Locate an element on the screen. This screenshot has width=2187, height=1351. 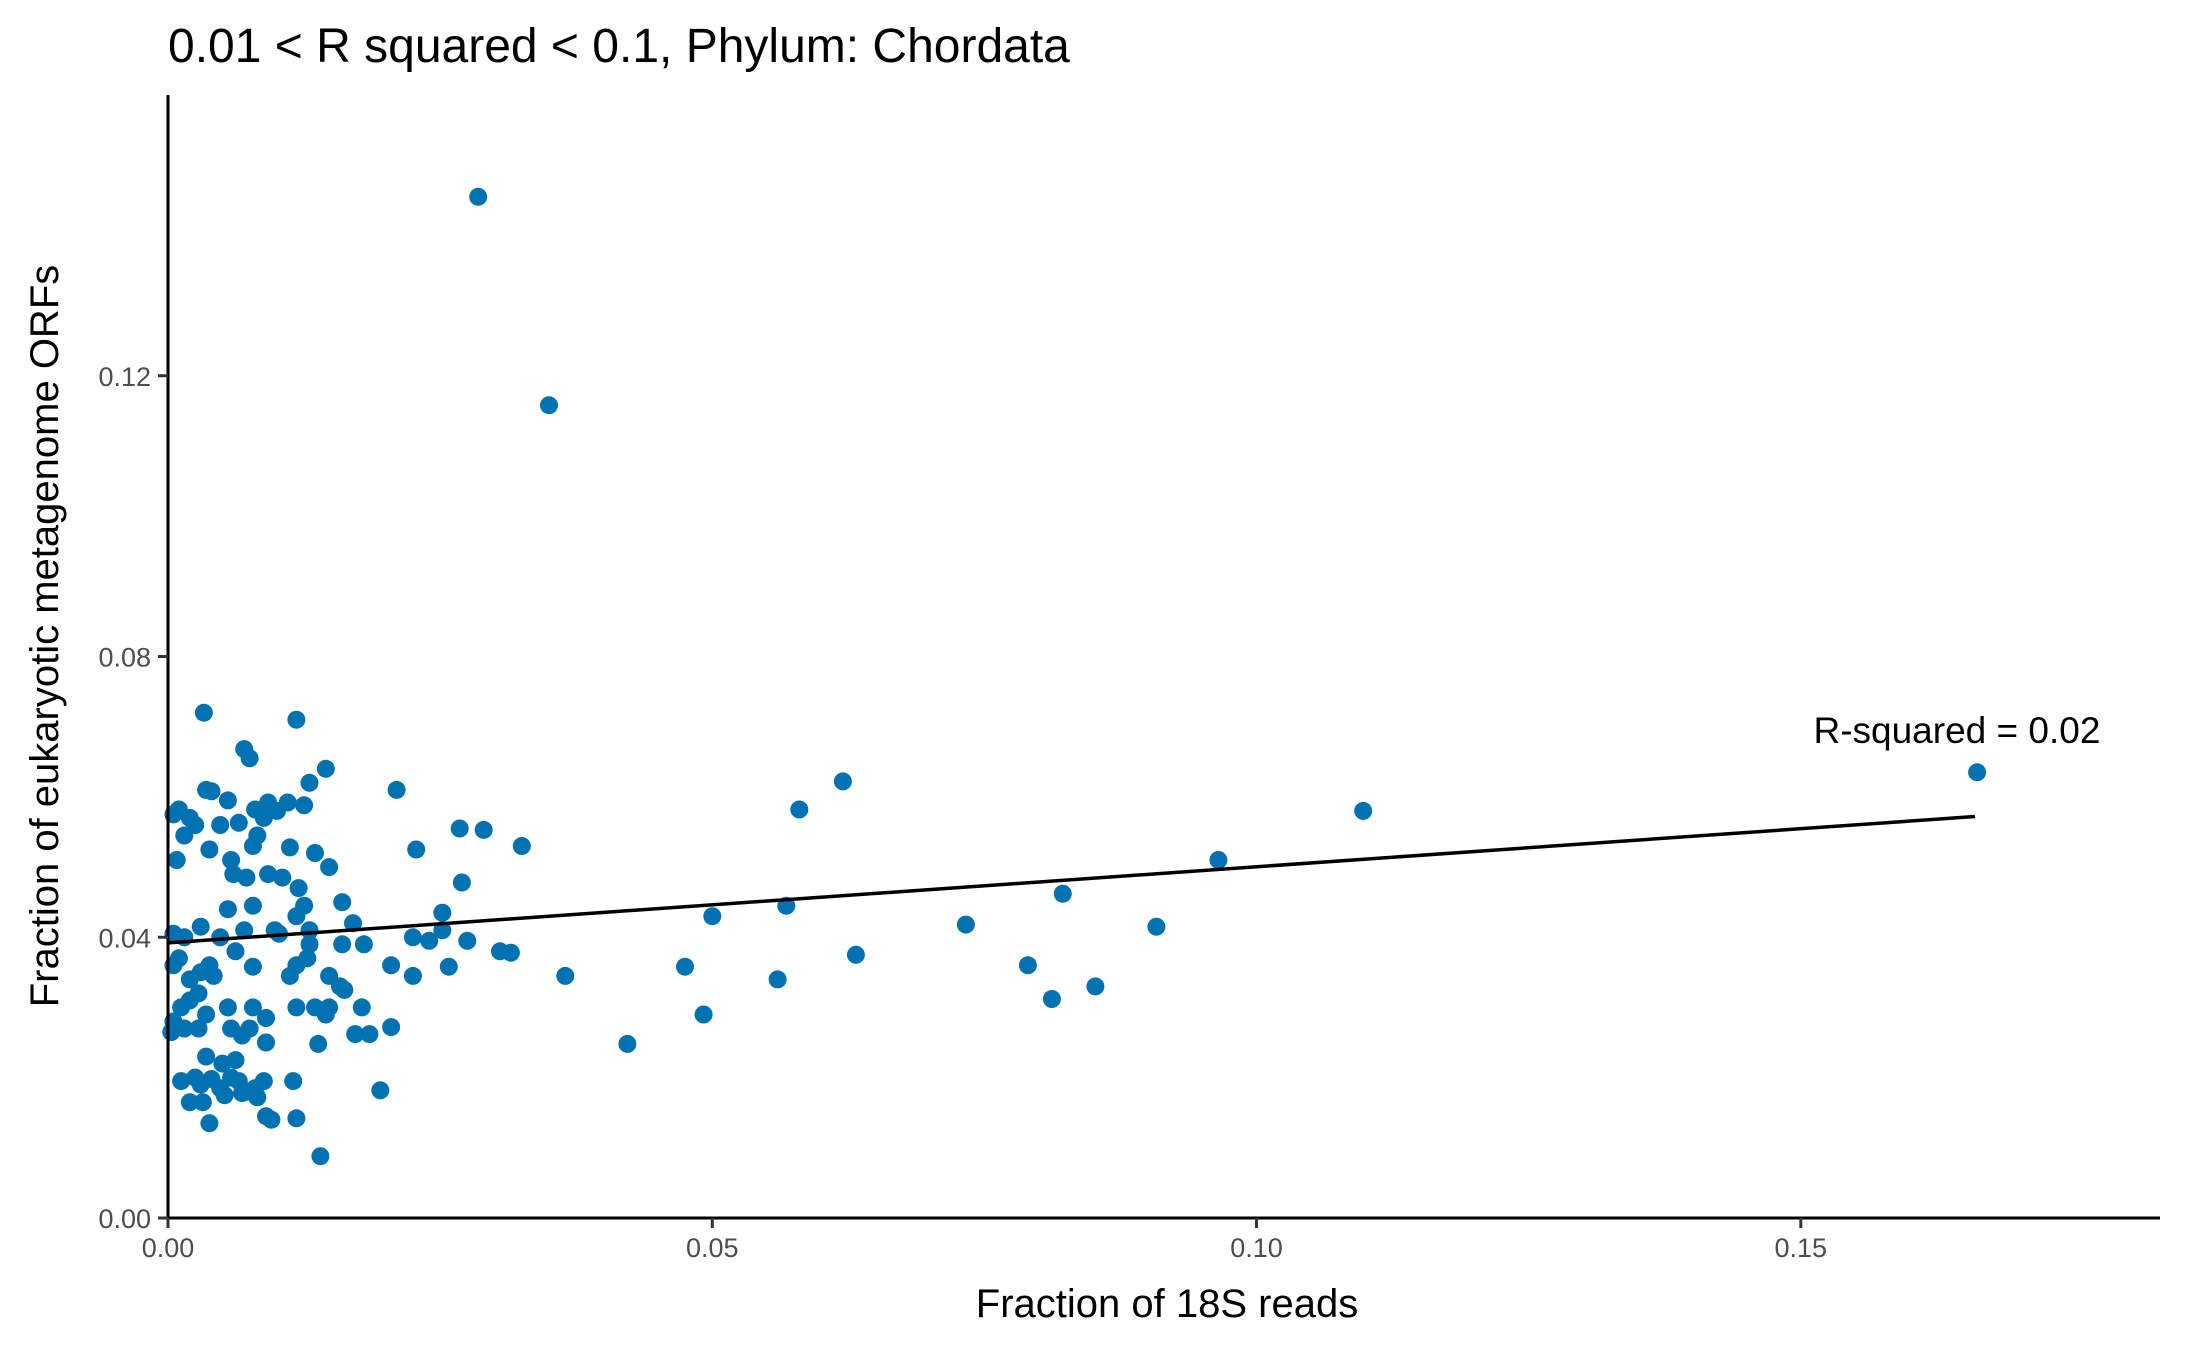
x-tick-label: 0.00 is located at coordinates (168, 1248).